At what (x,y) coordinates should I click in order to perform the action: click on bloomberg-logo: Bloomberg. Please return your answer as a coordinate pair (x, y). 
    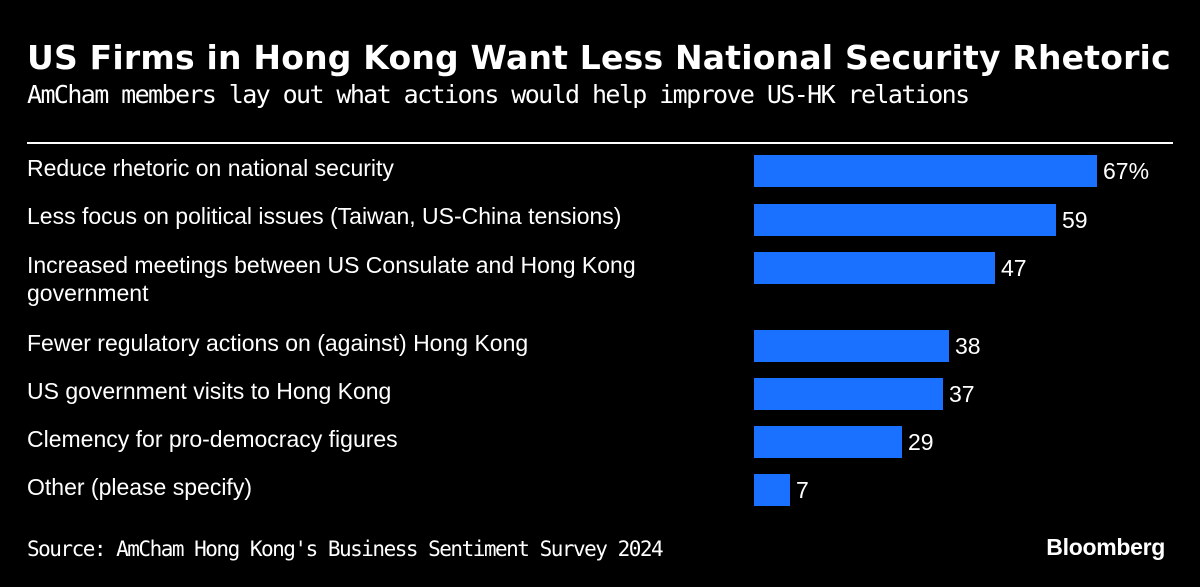
    Looking at the image, I should click on (1105, 547).